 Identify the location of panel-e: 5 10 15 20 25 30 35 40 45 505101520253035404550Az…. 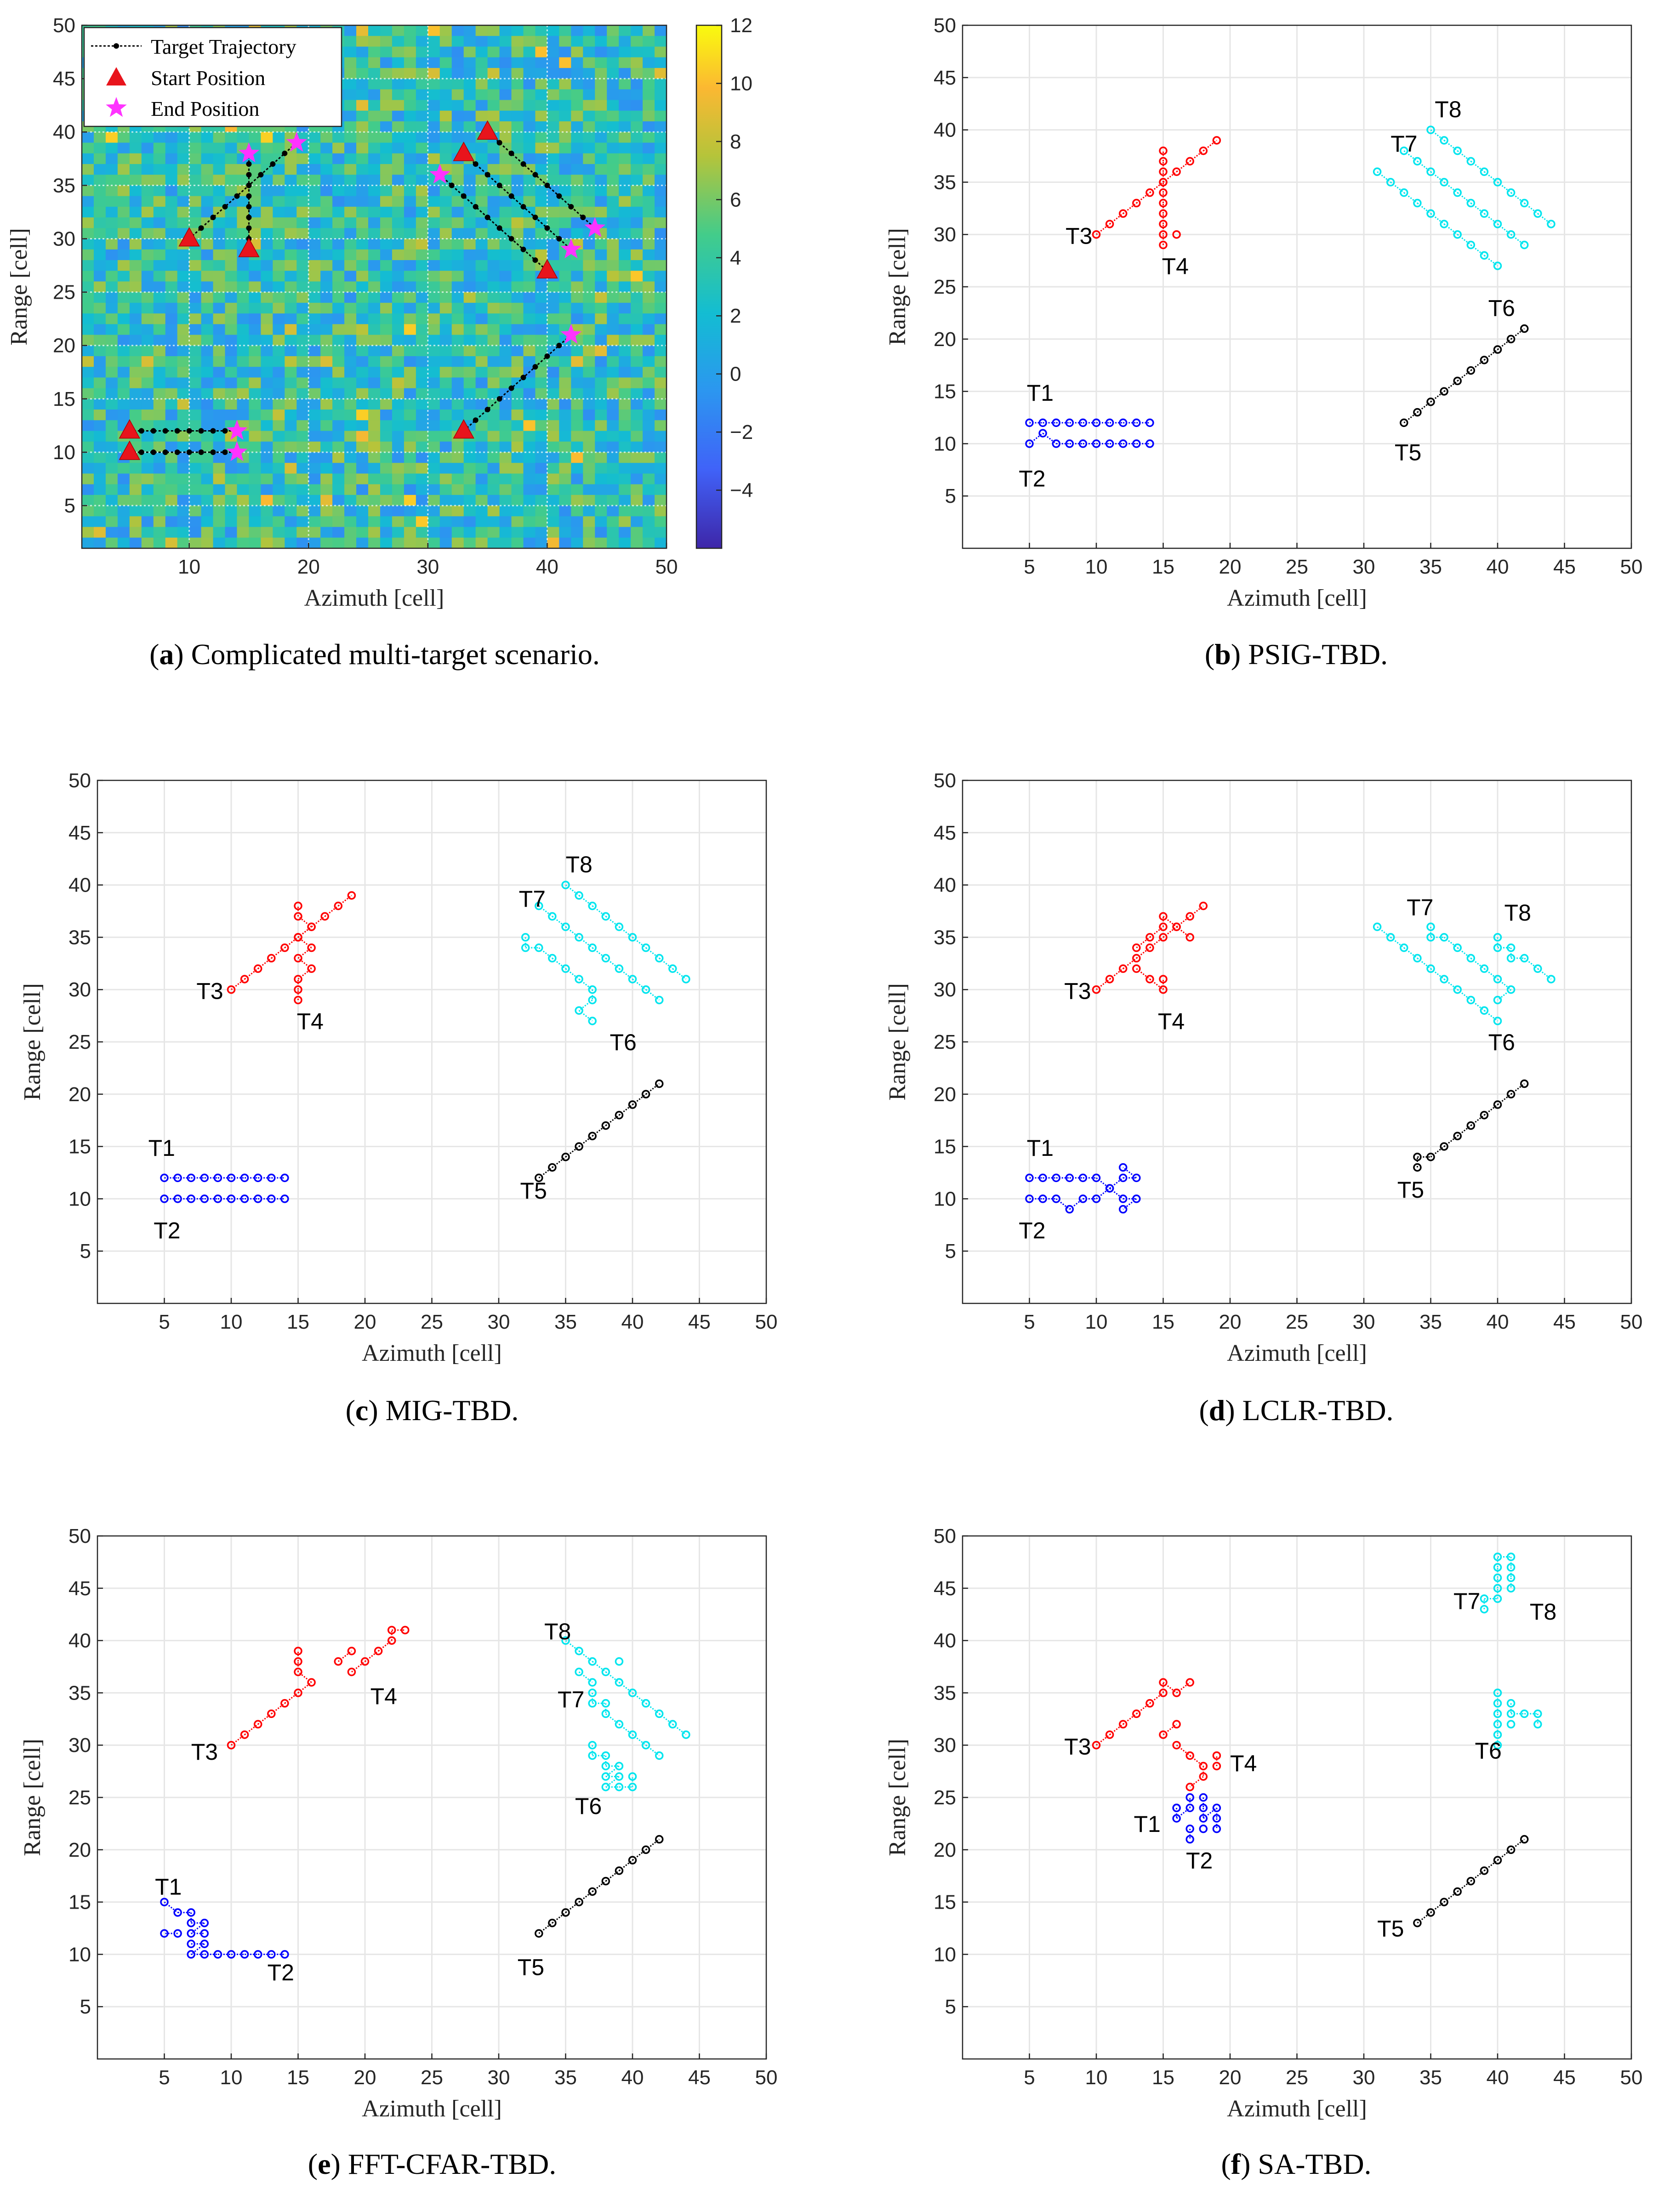
(398, 1852).